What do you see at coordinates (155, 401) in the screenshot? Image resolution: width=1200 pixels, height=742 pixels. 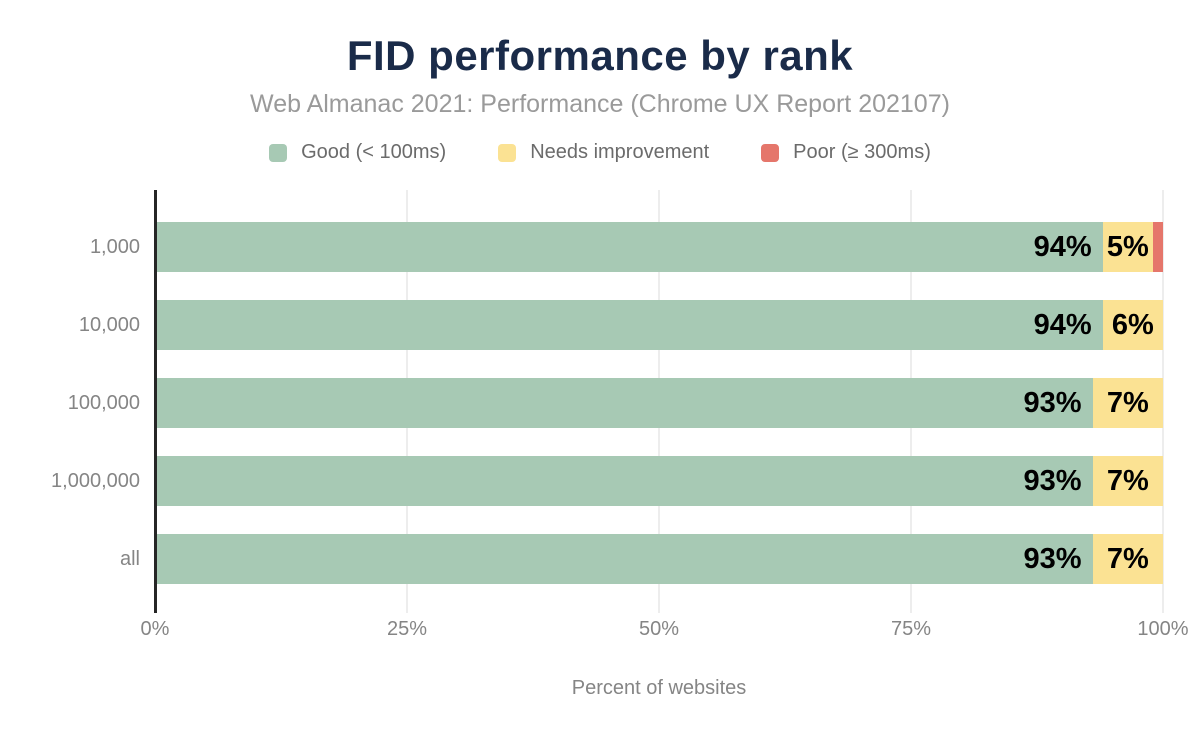 I see `y-axis-line` at bounding box center [155, 401].